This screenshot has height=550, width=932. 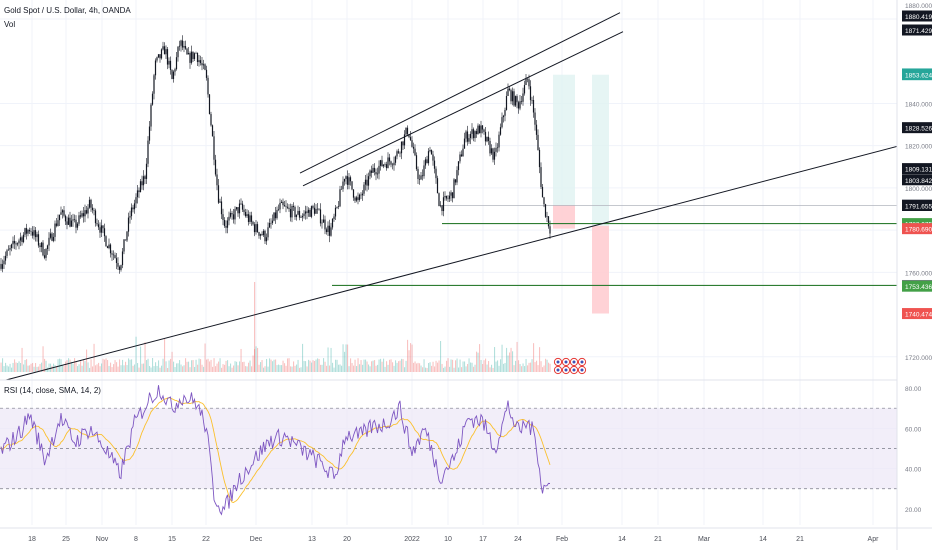 What do you see at coordinates (913, 389) in the screenshot?
I see `rsi-tick-label: 80.00` at bounding box center [913, 389].